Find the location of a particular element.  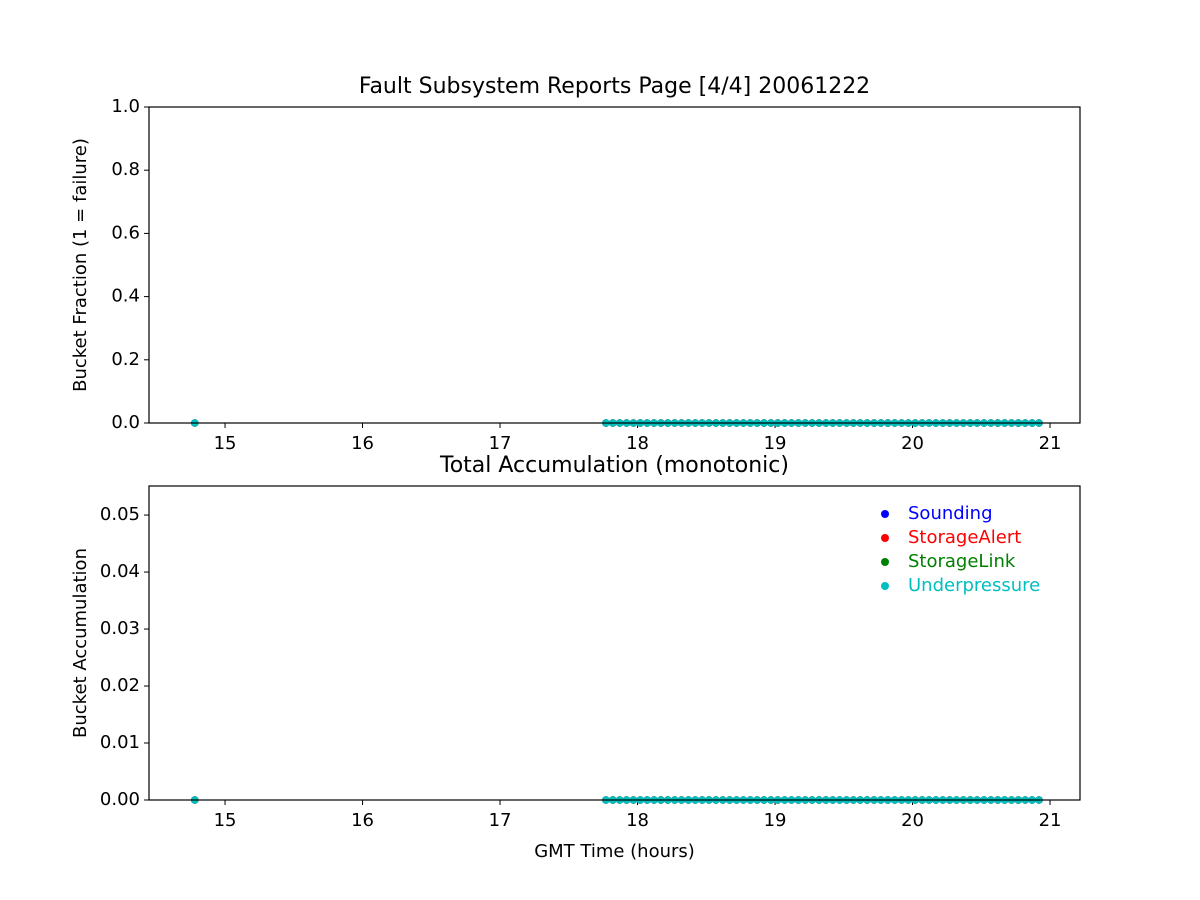

y-tick-label: 0.2 is located at coordinates (125, 359).